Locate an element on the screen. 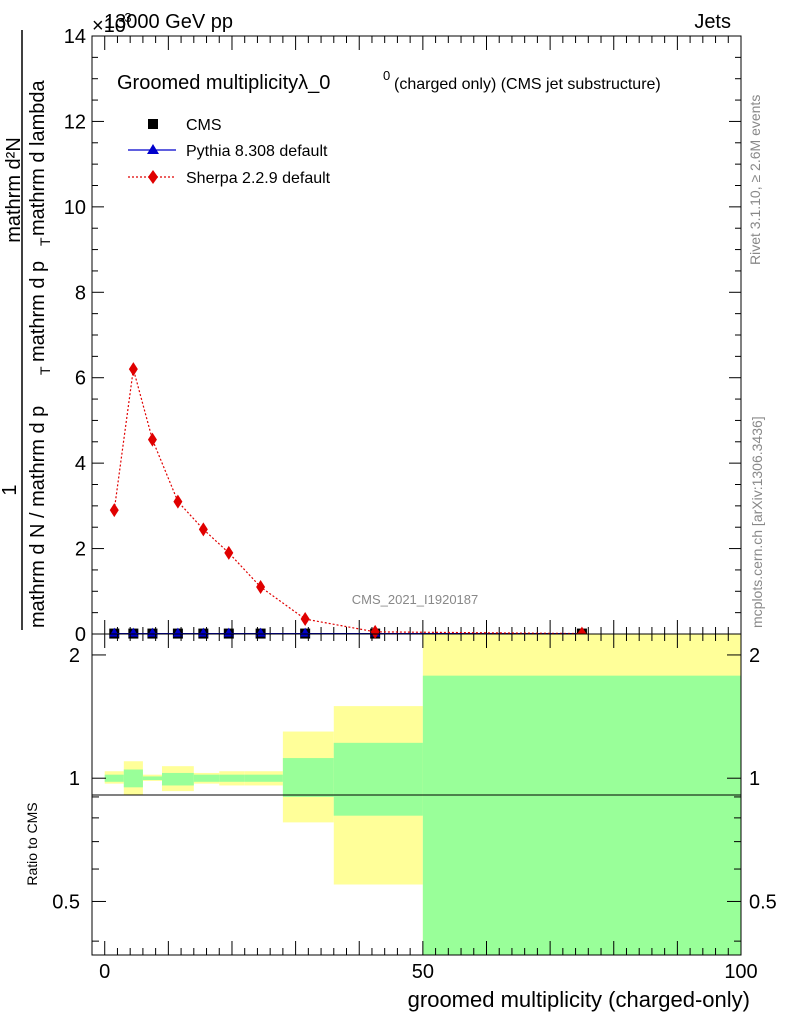 This screenshot has width=786, height=1024. plot-title-superscript: 0 is located at coordinates (386, 75).